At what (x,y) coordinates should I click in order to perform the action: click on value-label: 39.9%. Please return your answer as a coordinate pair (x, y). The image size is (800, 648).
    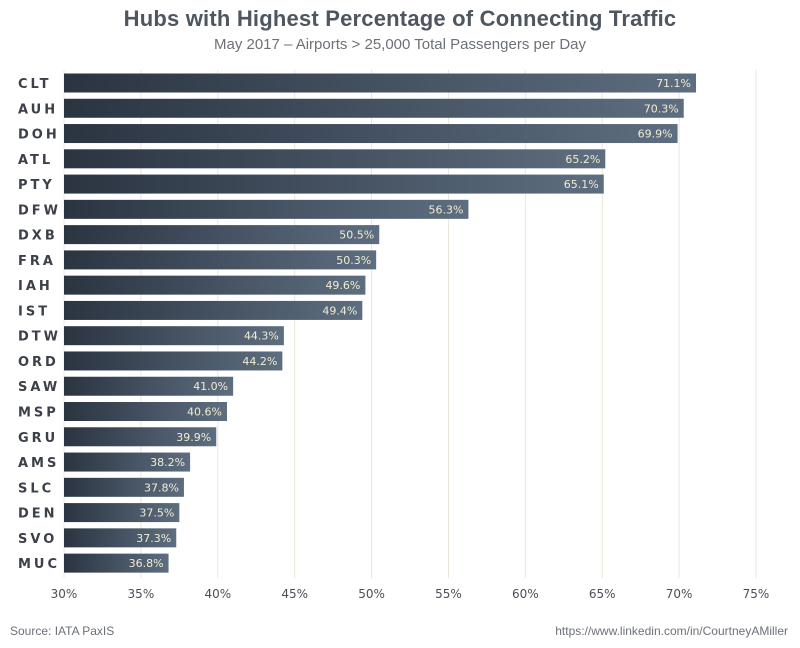
    Looking at the image, I should click on (193, 437).